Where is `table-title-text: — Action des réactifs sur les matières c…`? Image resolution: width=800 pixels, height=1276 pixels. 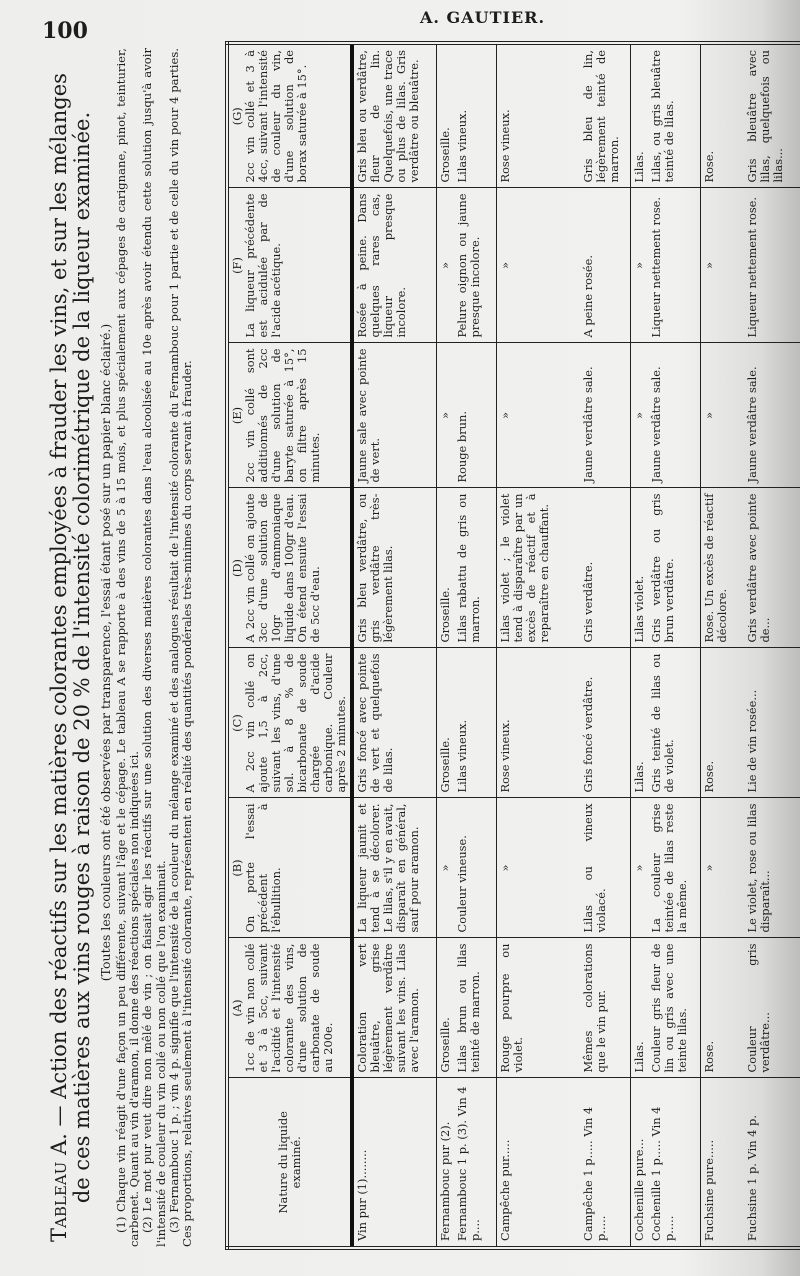
table-title-text: — Action des réactifs sur les matières c… is located at coordinates (70, 638).